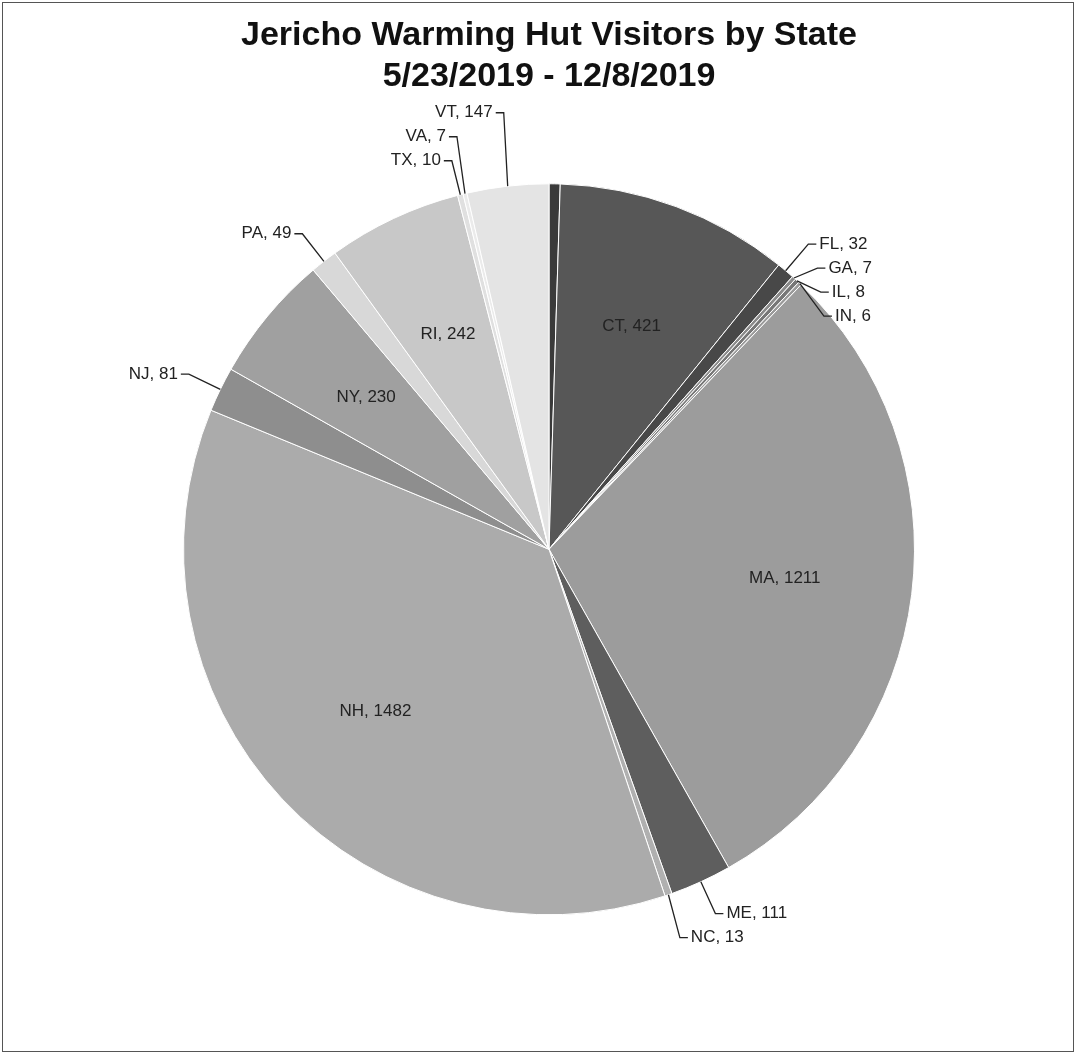 This screenshot has width=1078, height=1055. Describe the element at coordinates (153, 373) in the screenshot. I see `data-label: NJ, 81` at that location.